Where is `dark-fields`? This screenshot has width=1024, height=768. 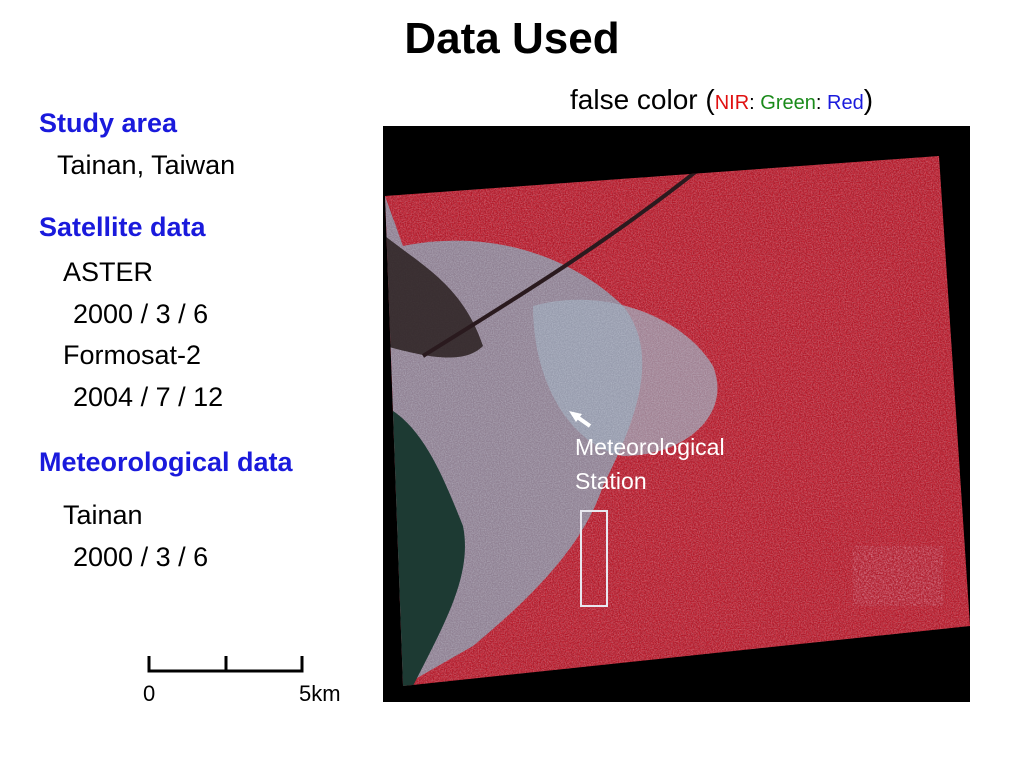 dark-fields is located at coordinates (434, 297).